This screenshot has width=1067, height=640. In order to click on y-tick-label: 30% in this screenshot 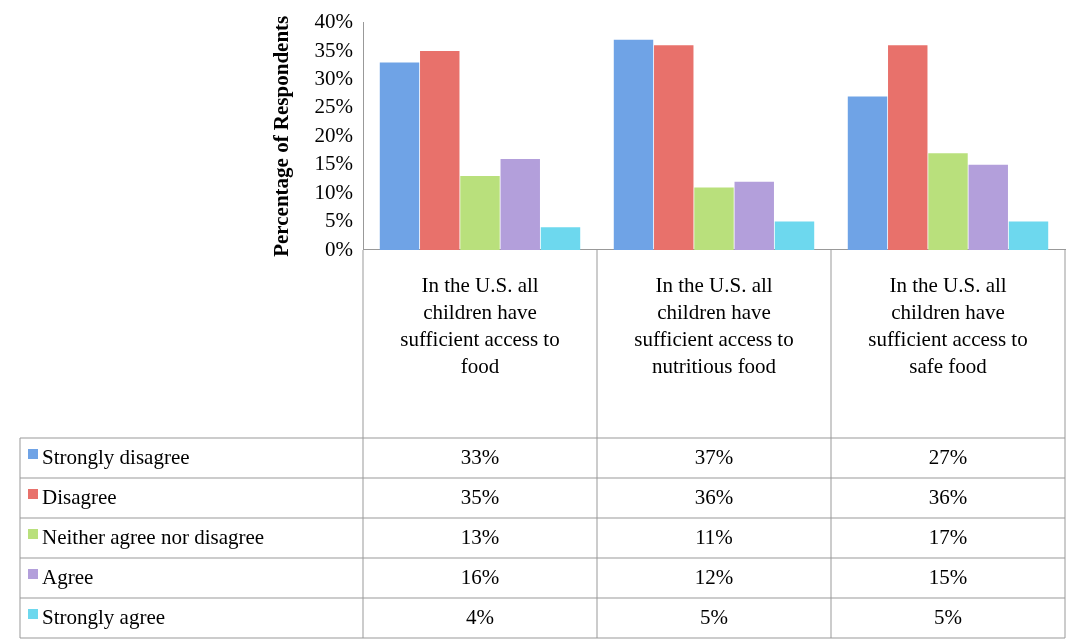, I will do `click(333, 77)`.